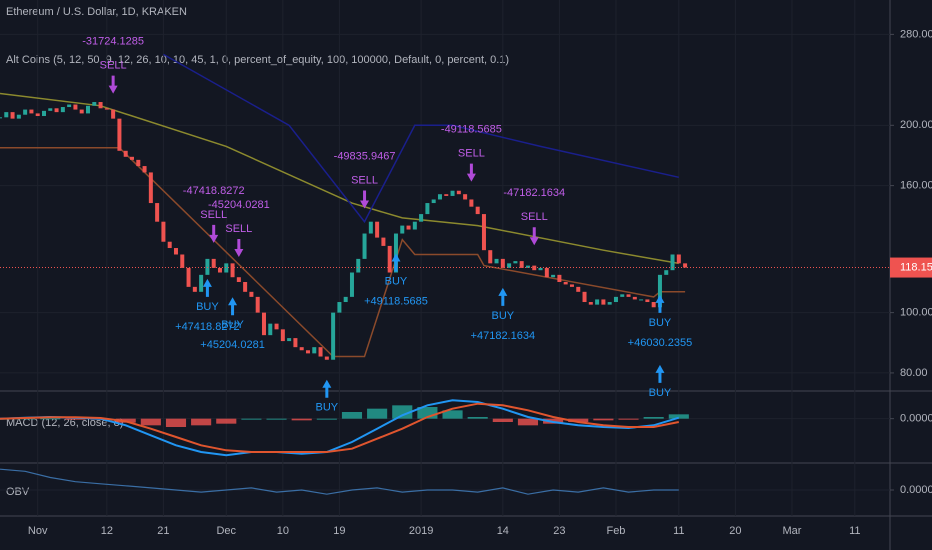 This screenshot has width=932, height=550. What do you see at coordinates (534, 193) in the screenshot?
I see `signal-label: -47182.1634` at bounding box center [534, 193].